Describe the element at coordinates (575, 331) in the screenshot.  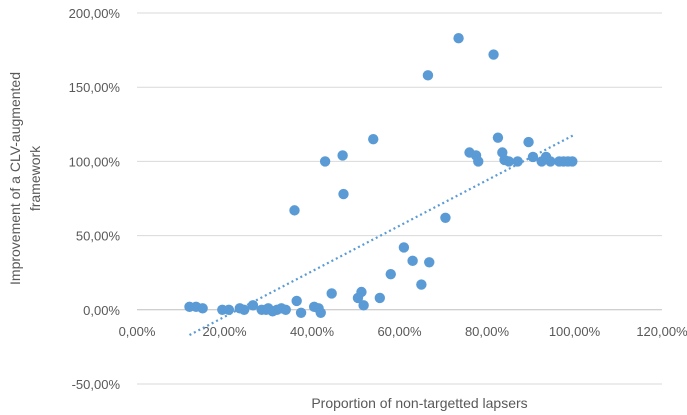
I see `x-tick-label: 100,00%` at that location.